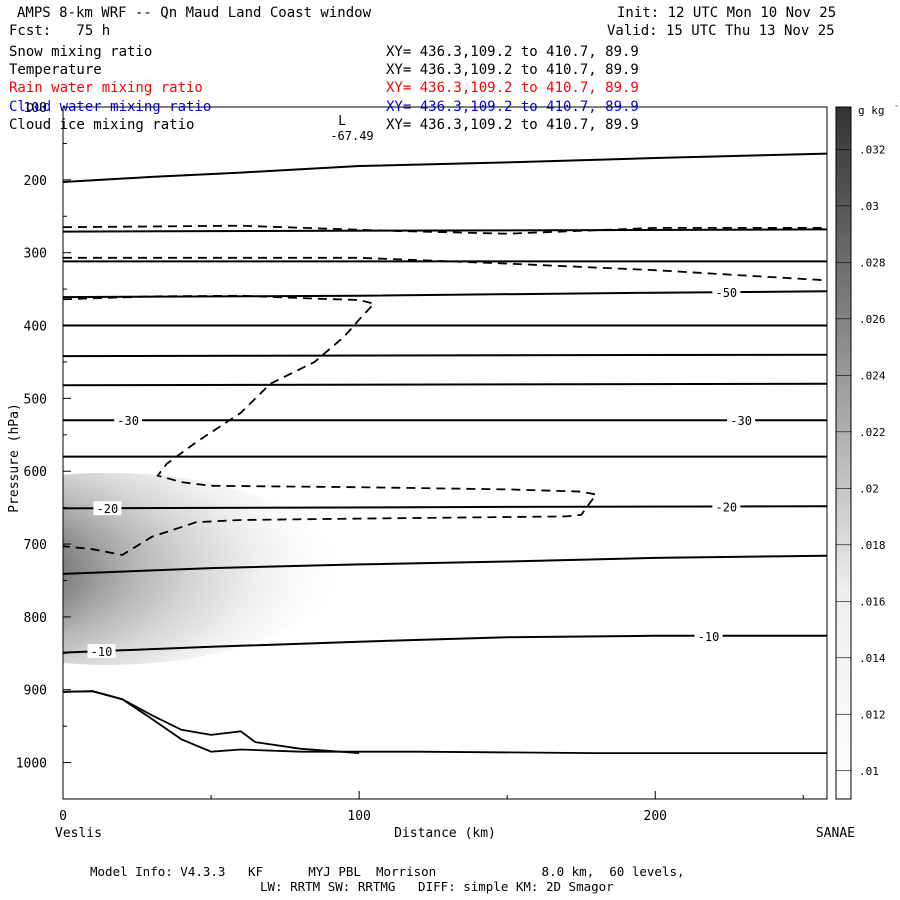 This screenshot has width=900, height=900. What do you see at coordinates (35, 472) in the screenshot?
I see `y-tick-label: 600` at bounding box center [35, 472].